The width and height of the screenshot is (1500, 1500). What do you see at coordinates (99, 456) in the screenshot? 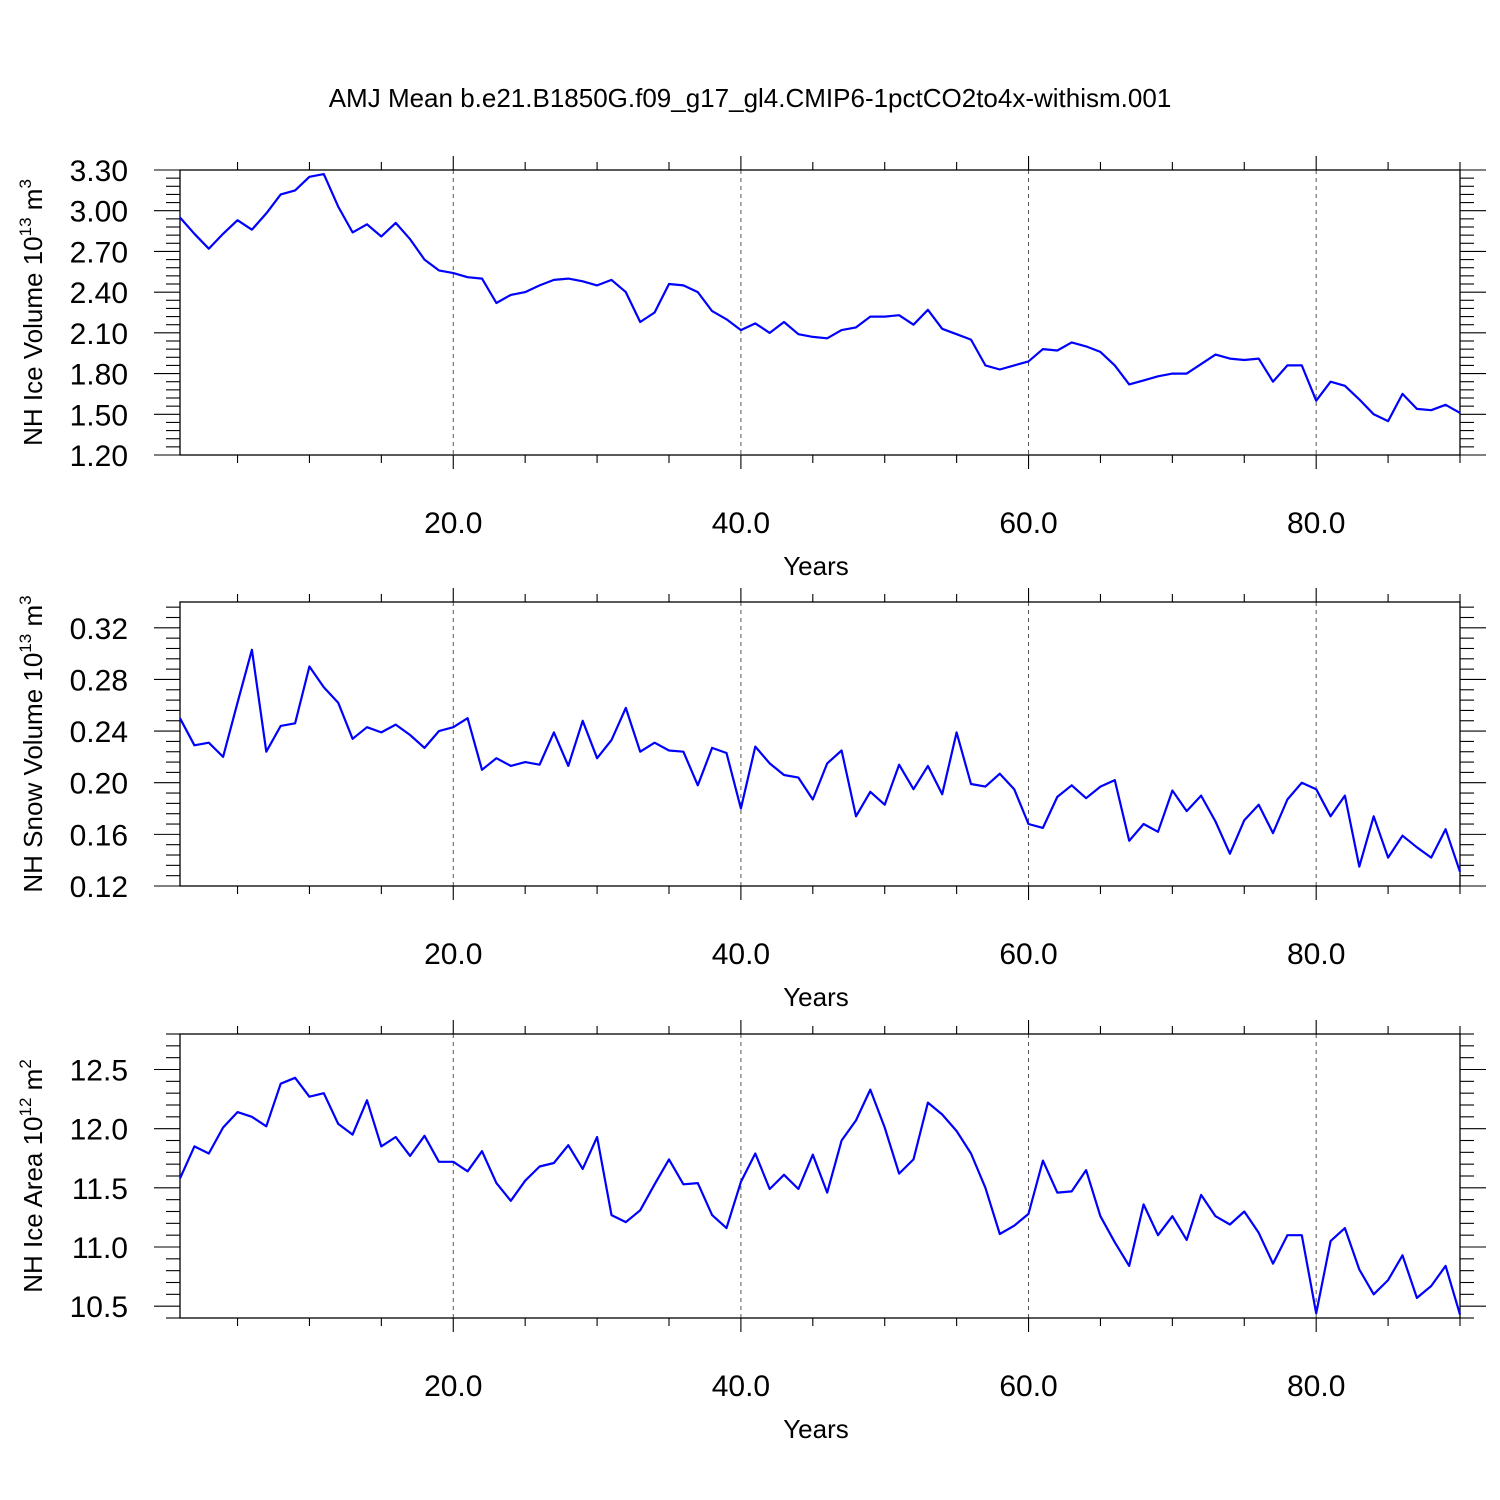
I see `y-tick-label: 1.20` at bounding box center [99, 456].